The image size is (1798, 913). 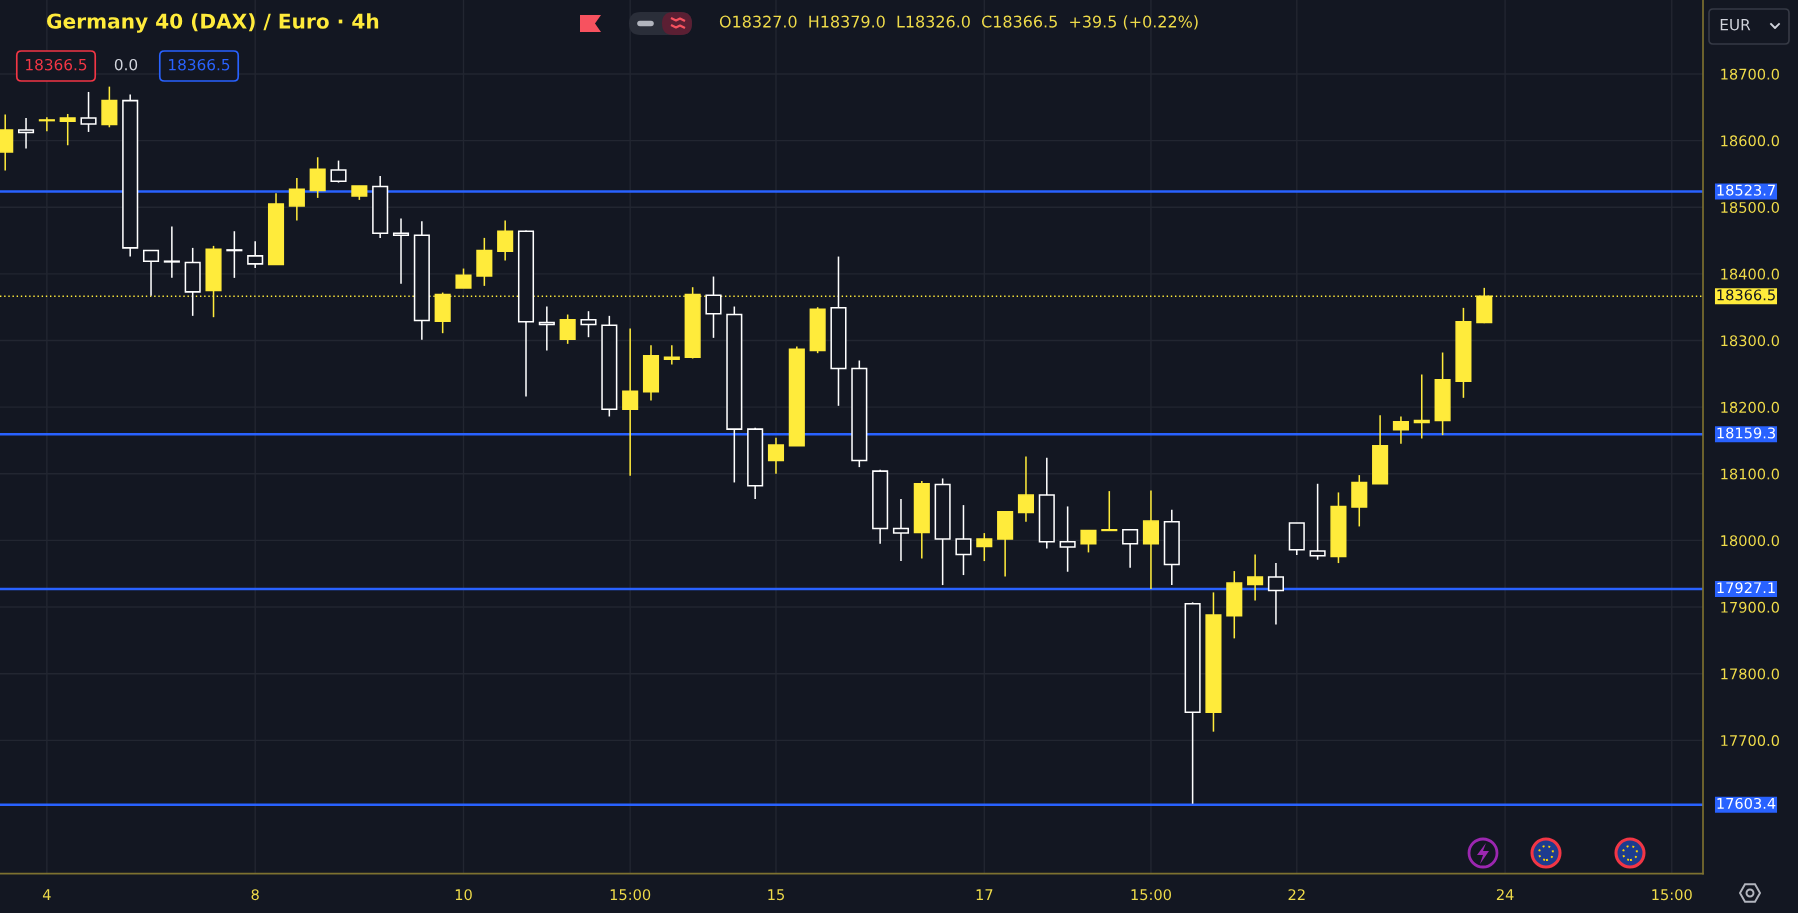 I want to click on y-tick-label: 18600.0, so click(x=1750, y=141).